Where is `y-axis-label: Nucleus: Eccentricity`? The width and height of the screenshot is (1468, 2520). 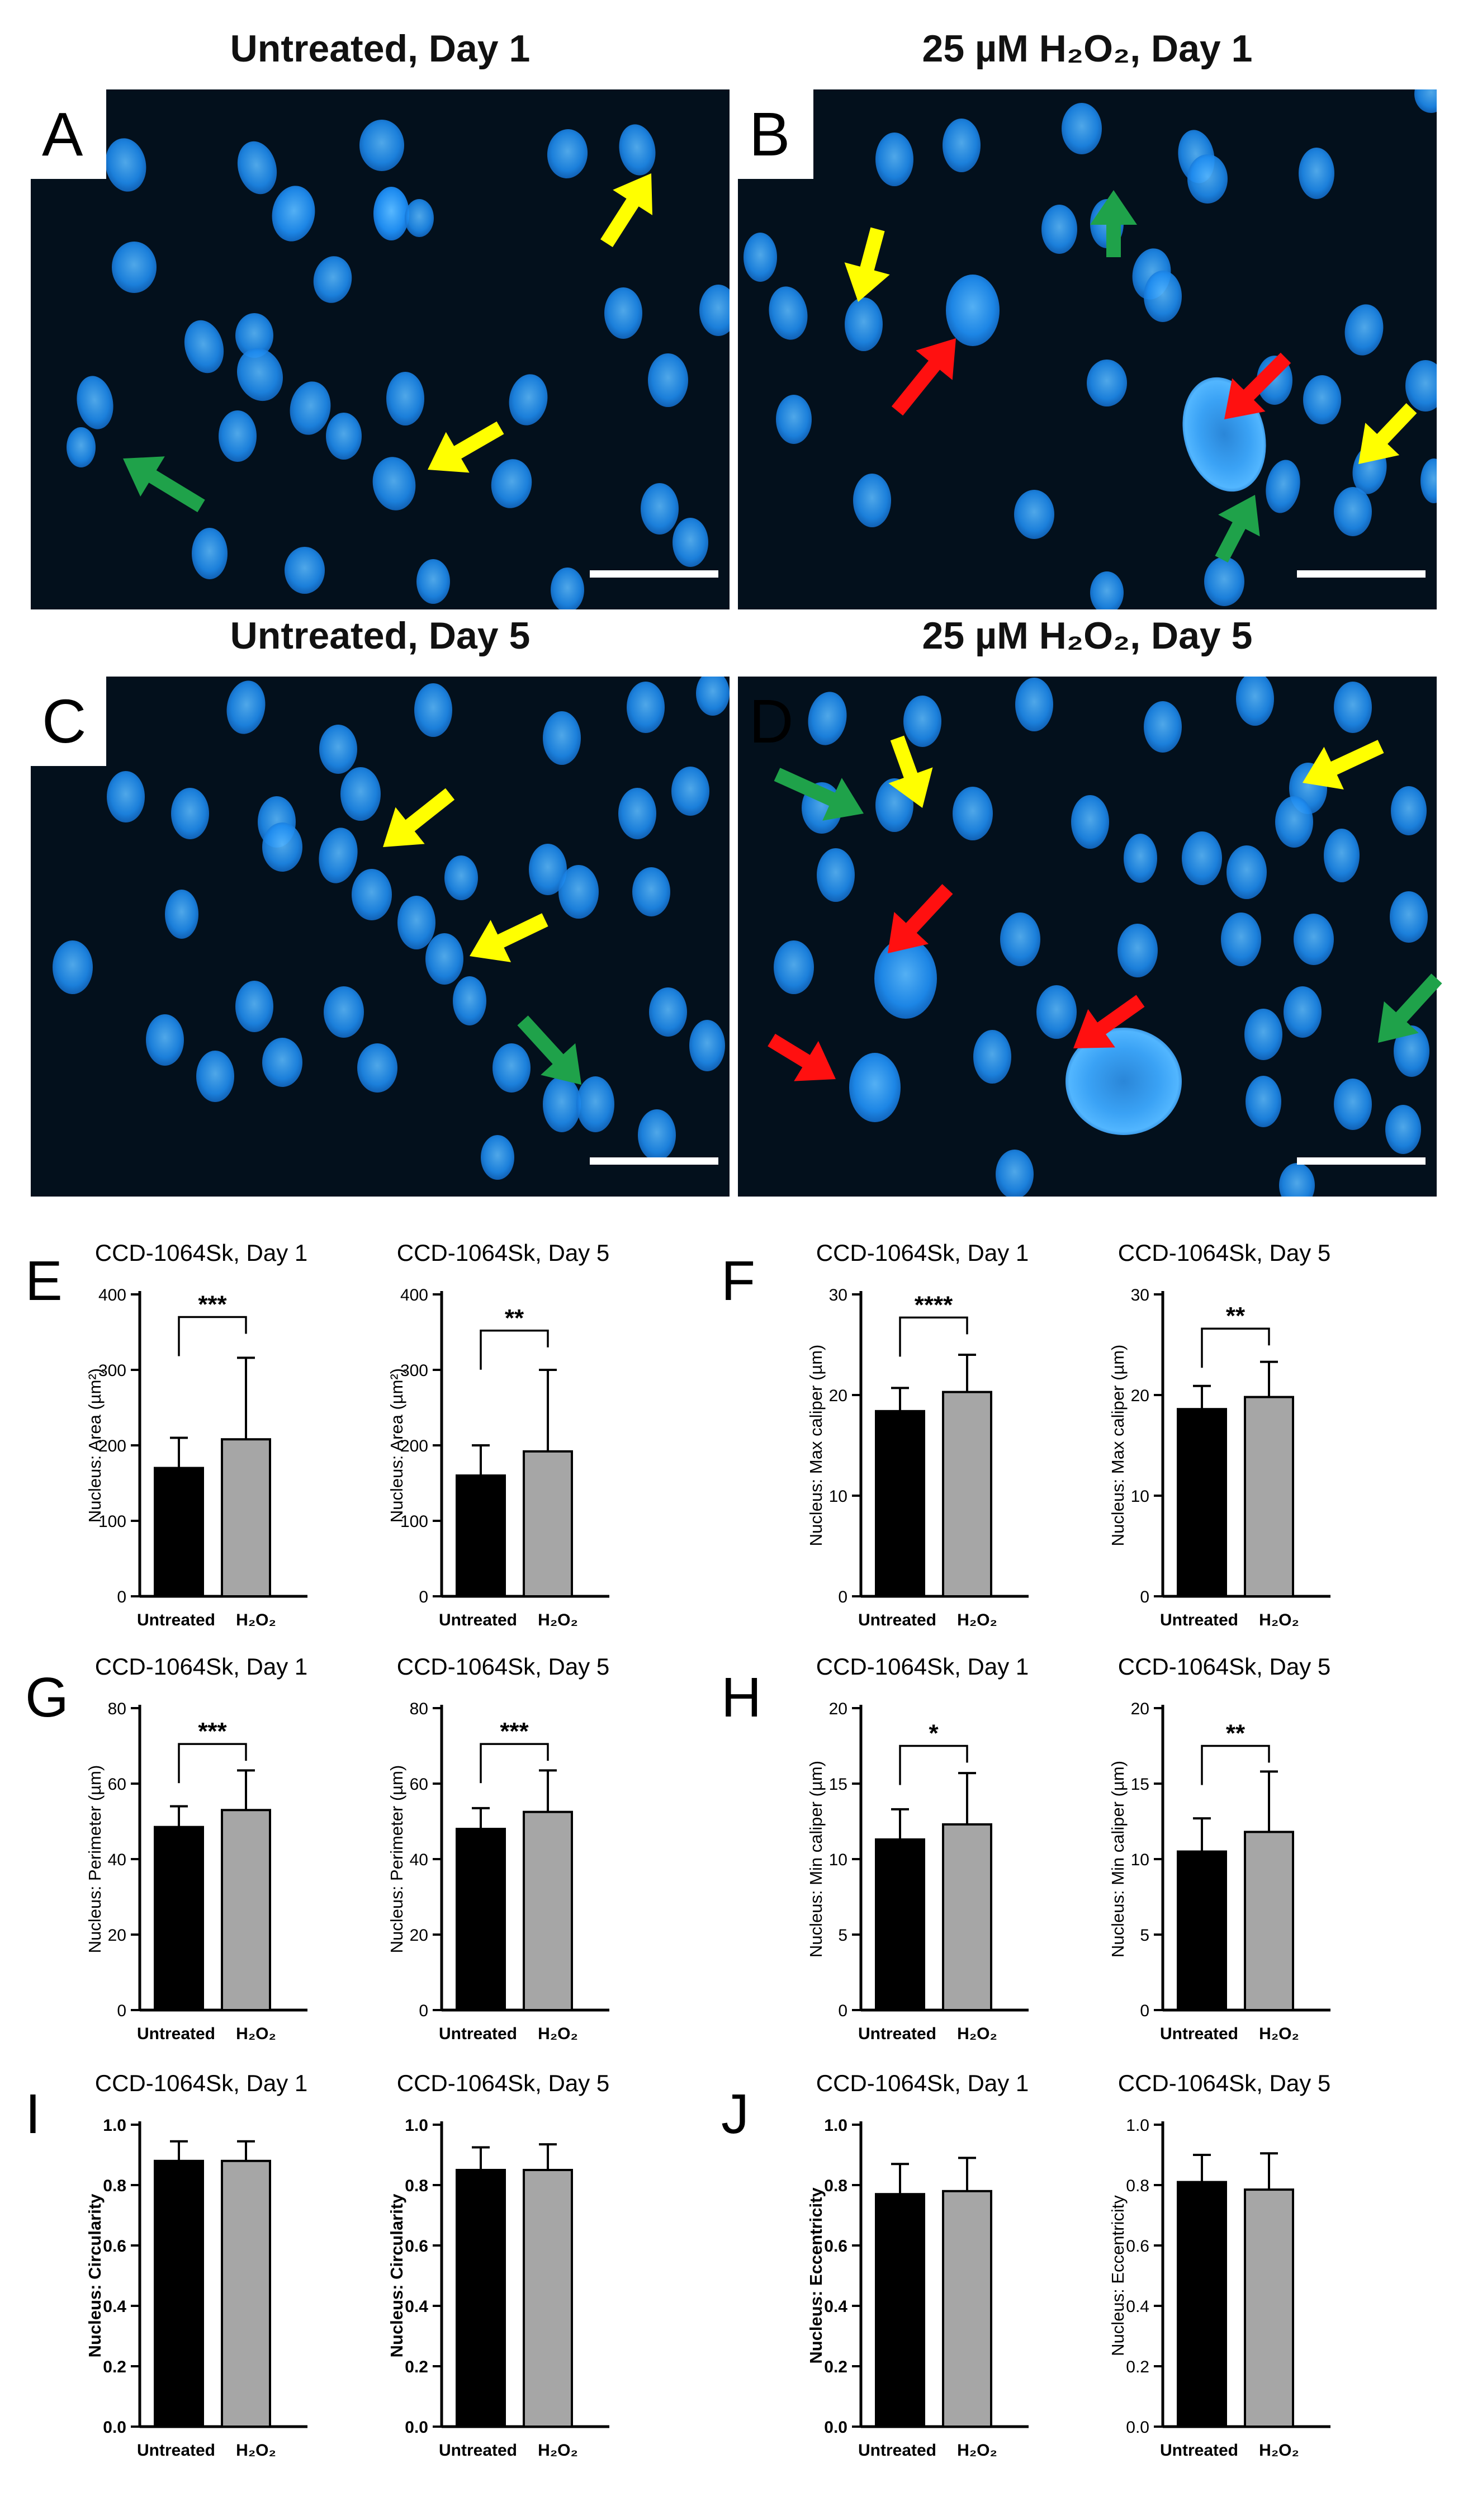
y-axis-label: Nucleus: Eccentricity is located at coordinates (816, 2275).